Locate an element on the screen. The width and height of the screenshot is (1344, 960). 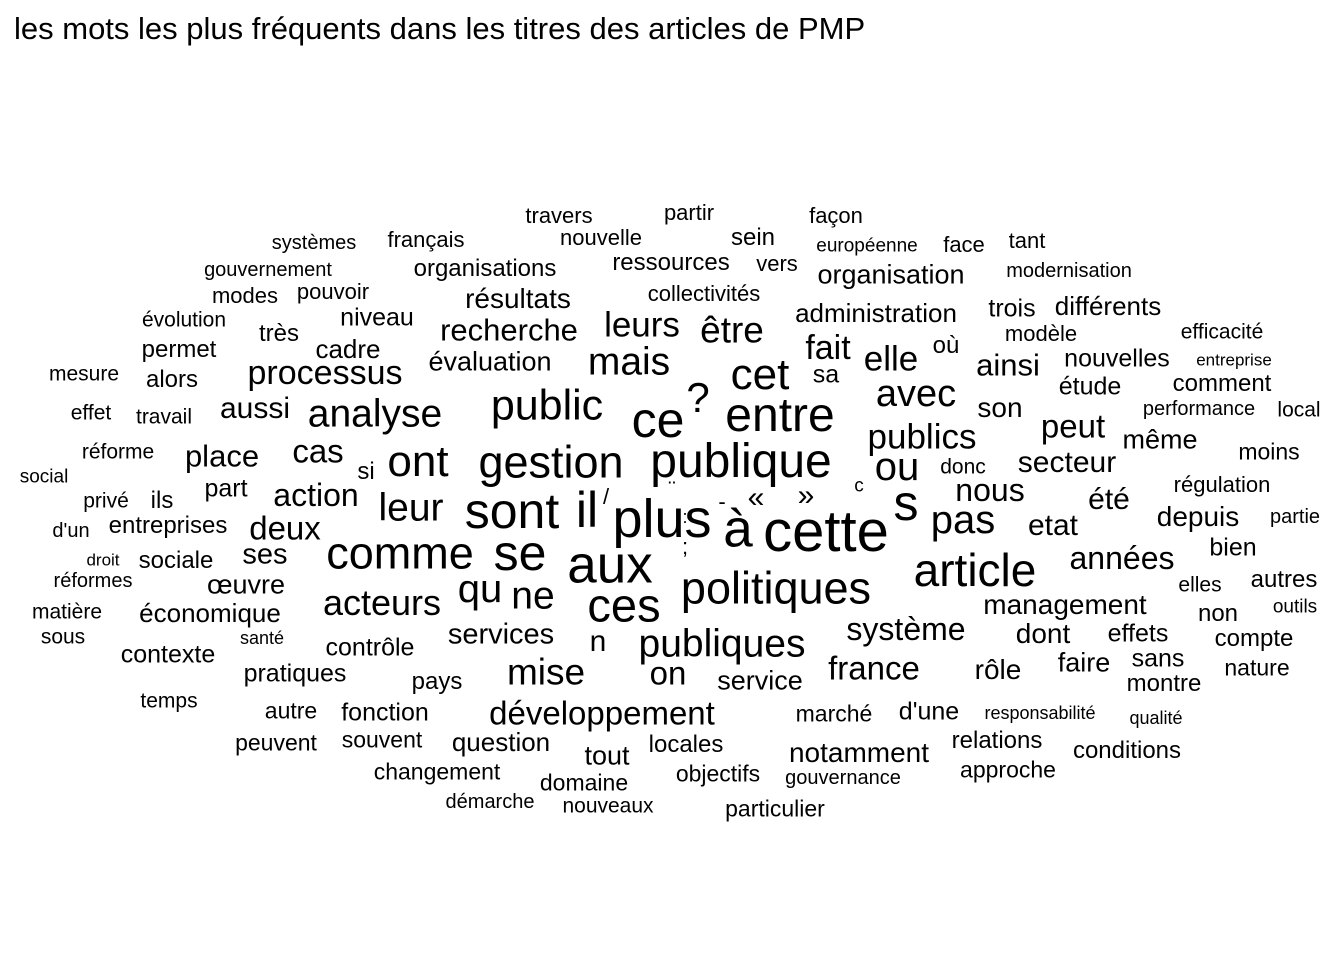
word-meme: même is located at coordinates (1160, 439).